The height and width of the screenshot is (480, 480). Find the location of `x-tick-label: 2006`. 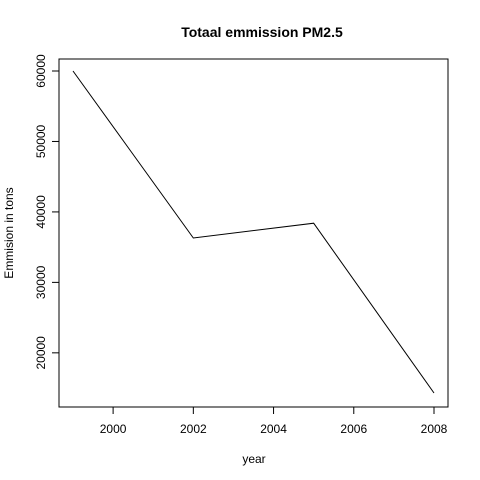

x-tick-label: 2006 is located at coordinates (353, 429).